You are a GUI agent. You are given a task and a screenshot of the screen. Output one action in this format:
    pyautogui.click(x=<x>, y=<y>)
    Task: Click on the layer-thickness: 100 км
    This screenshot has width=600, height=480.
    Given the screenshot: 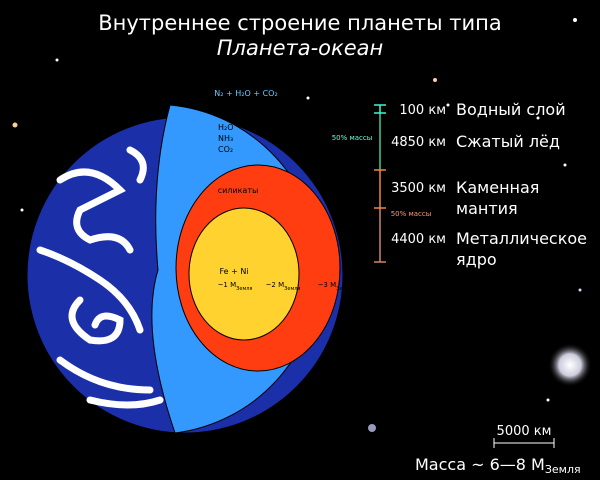 What is the action you would take?
    pyautogui.click(x=422, y=110)
    